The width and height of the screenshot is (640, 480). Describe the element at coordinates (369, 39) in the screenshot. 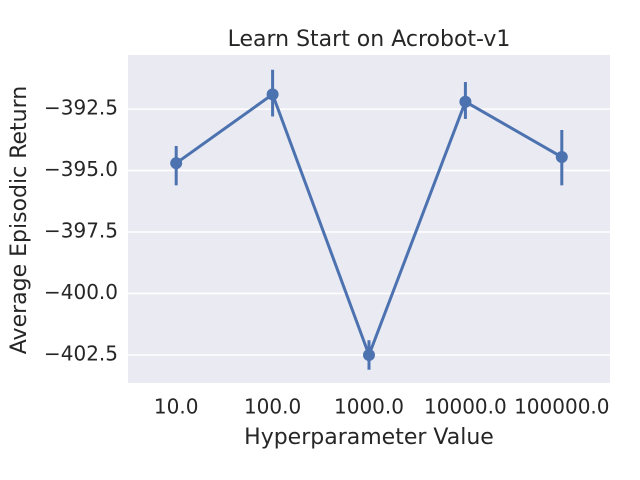

I see `chart-title: Learn Start on Acrobot-v1` at that location.